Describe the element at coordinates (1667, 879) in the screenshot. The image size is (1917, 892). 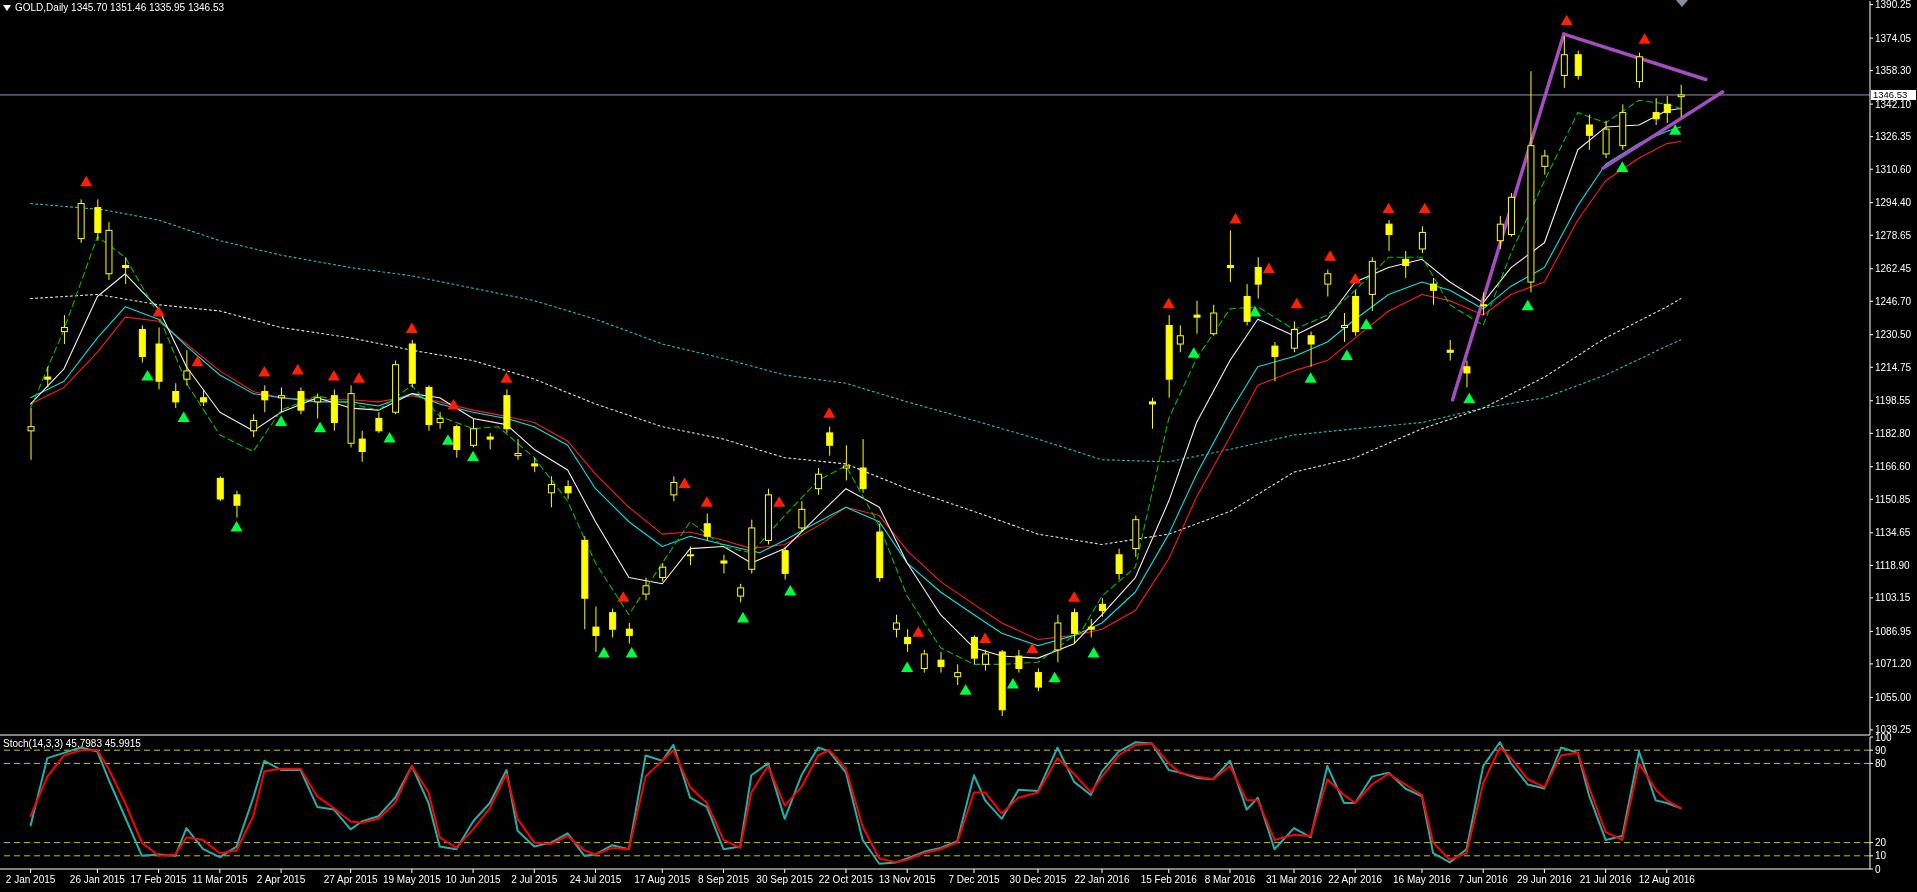
I see `x-tick-label: 12 Aug 2016` at that location.